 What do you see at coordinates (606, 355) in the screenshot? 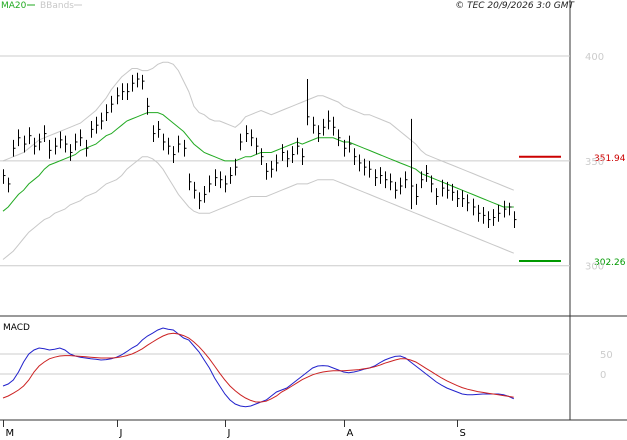
I see `macd-tick-label-50: 50` at bounding box center [606, 355].